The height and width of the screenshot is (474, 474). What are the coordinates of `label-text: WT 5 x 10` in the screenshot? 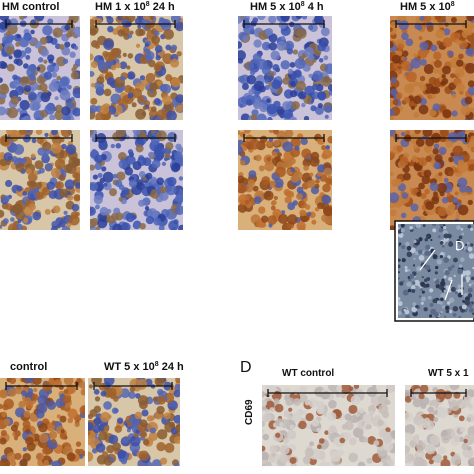 It's located at (129, 367).